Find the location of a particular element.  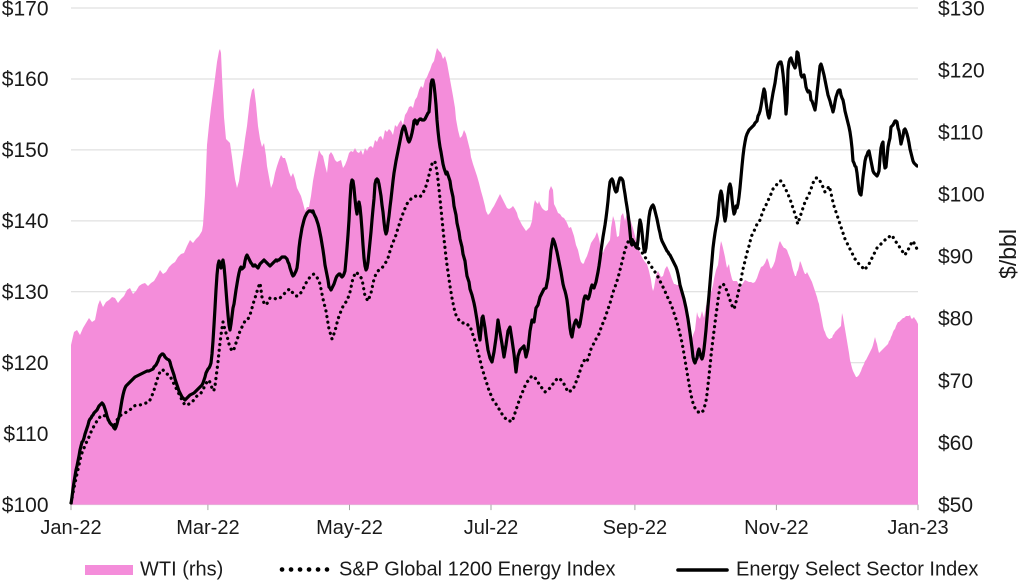

svg-text: $170 is located at coordinates (25, 10).